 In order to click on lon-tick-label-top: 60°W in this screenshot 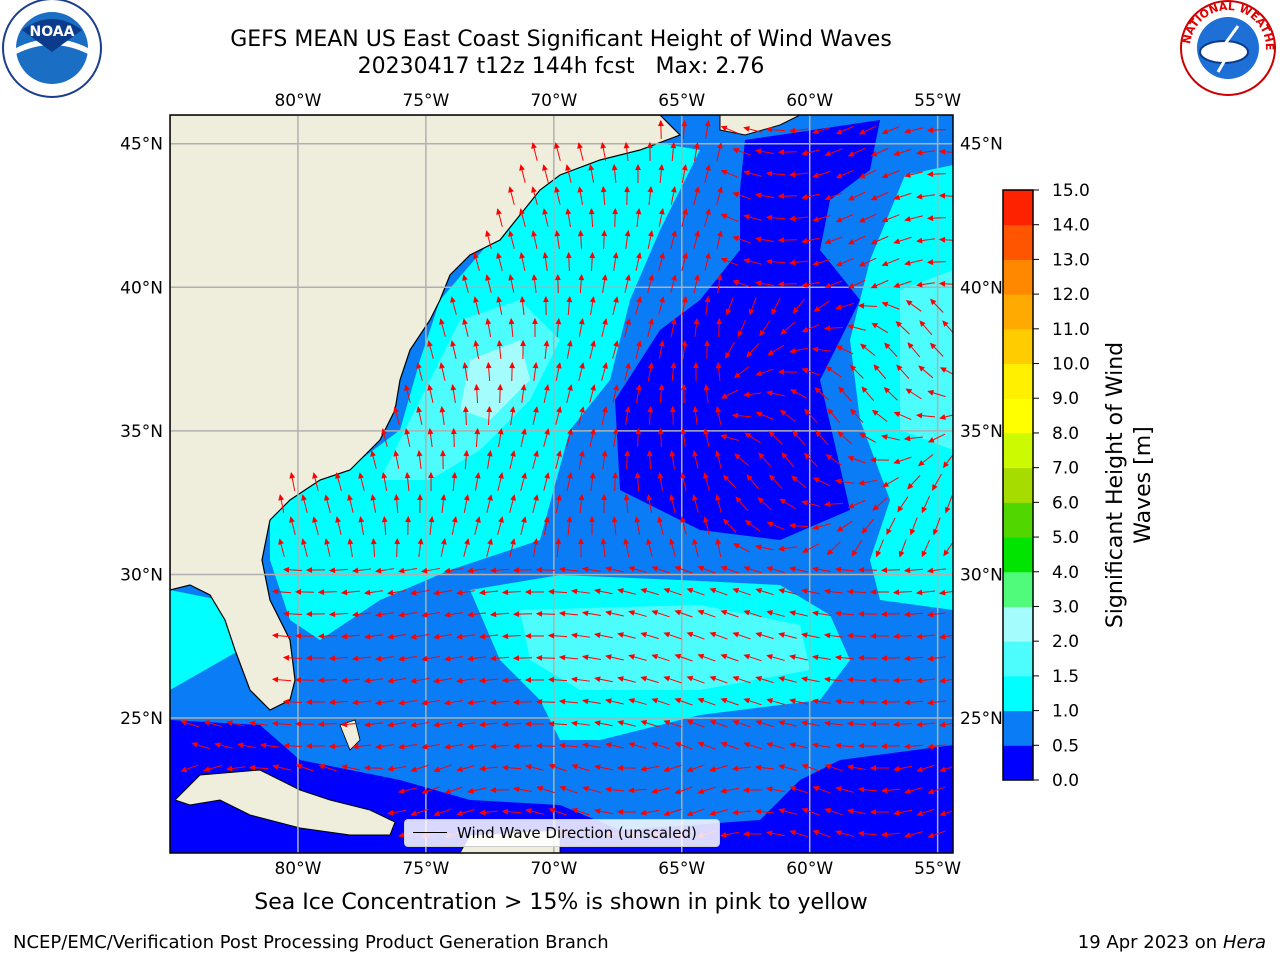, I will do `click(809, 101)`.